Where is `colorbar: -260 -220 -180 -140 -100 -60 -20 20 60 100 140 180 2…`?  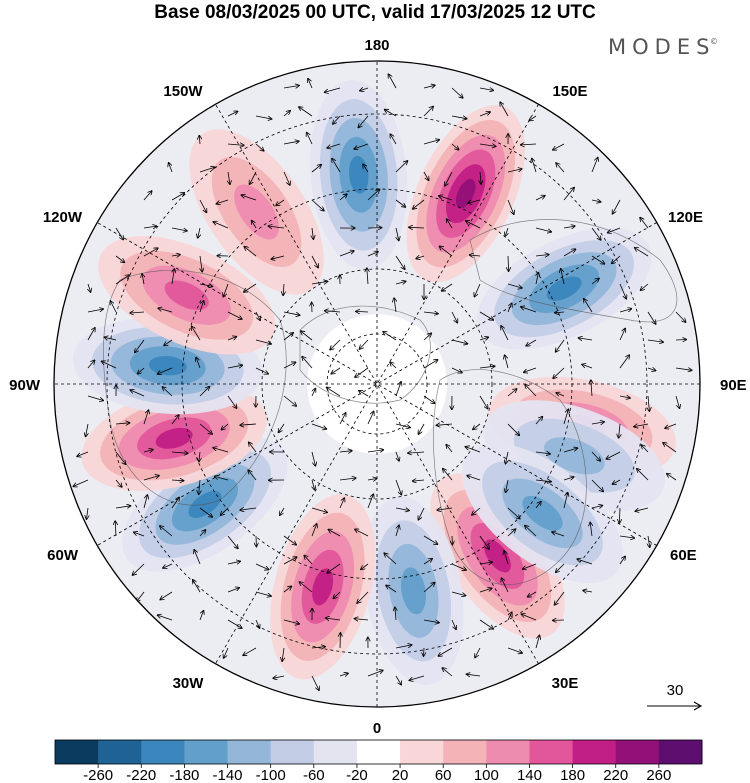
colorbar: -260 -220 -180 -140 -100 -60 -20 20 60 100 140 180 2… is located at coordinates (378, 761).